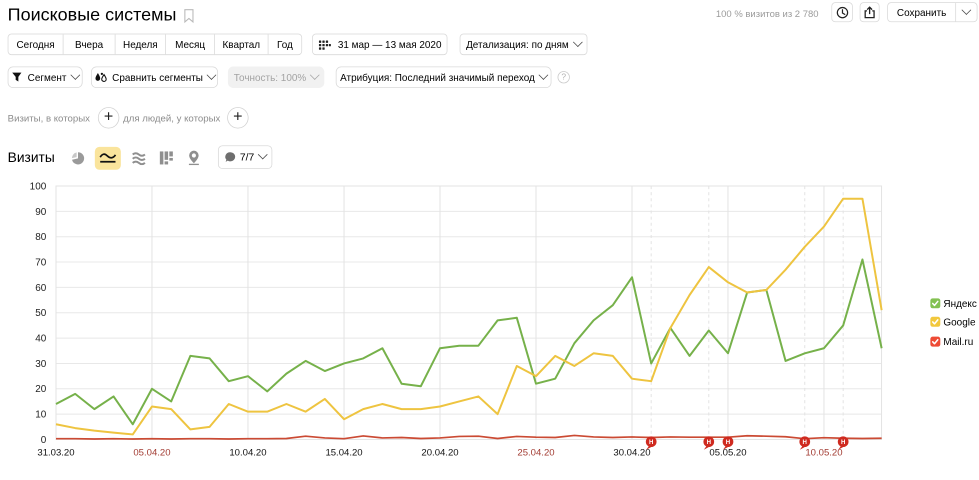  Describe the element at coordinates (41, 237) in the screenshot. I see `svg-text: 80` at that location.